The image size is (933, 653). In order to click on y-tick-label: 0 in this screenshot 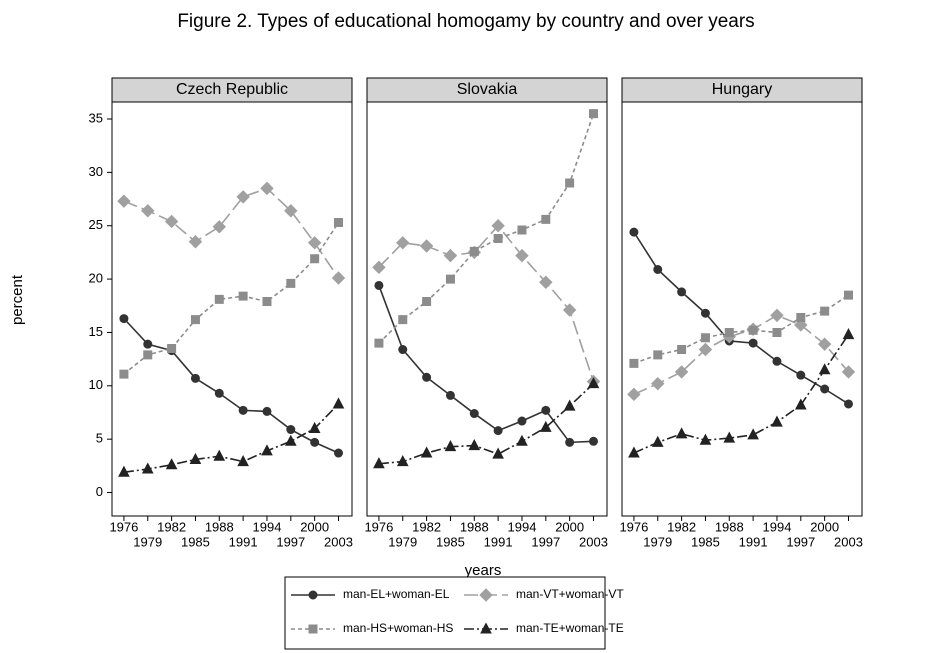, I will do `click(99, 491)`.